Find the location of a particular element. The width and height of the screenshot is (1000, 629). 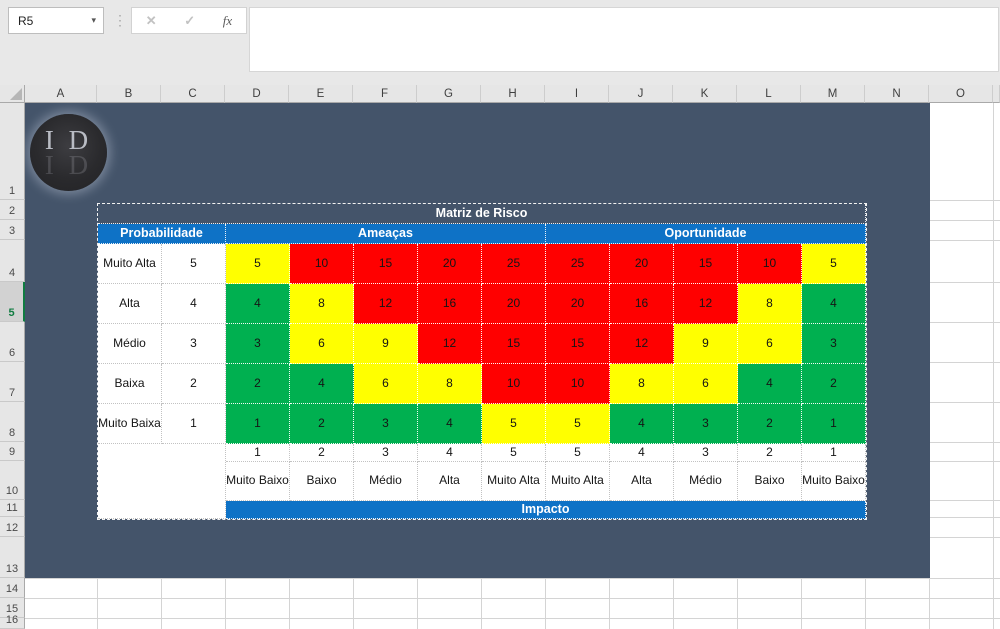

column-header-K: K is located at coordinates (705, 94).